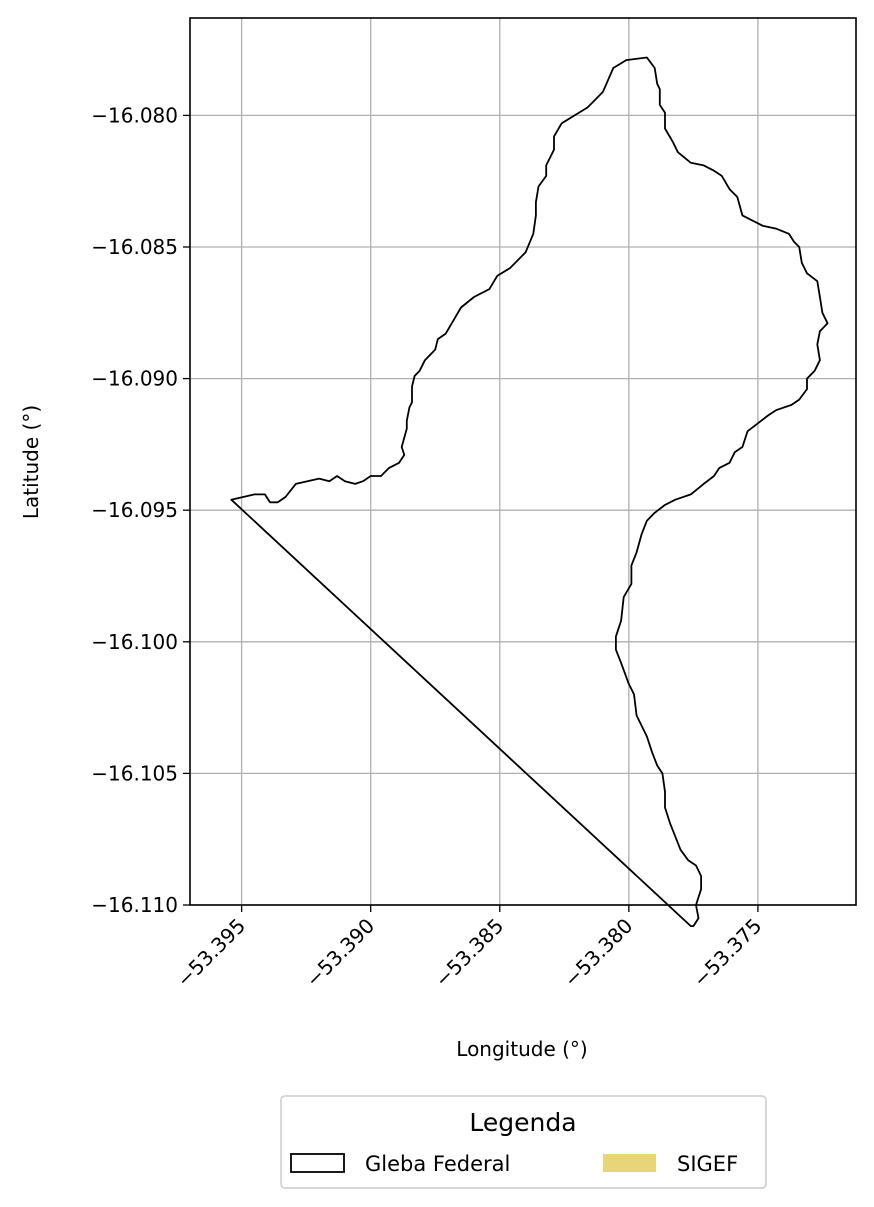 The height and width of the screenshot is (1207, 874). What do you see at coordinates (437, 1164) in the screenshot?
I see `legend-label: Gleba Federal` at bounding box center [437, 1164].